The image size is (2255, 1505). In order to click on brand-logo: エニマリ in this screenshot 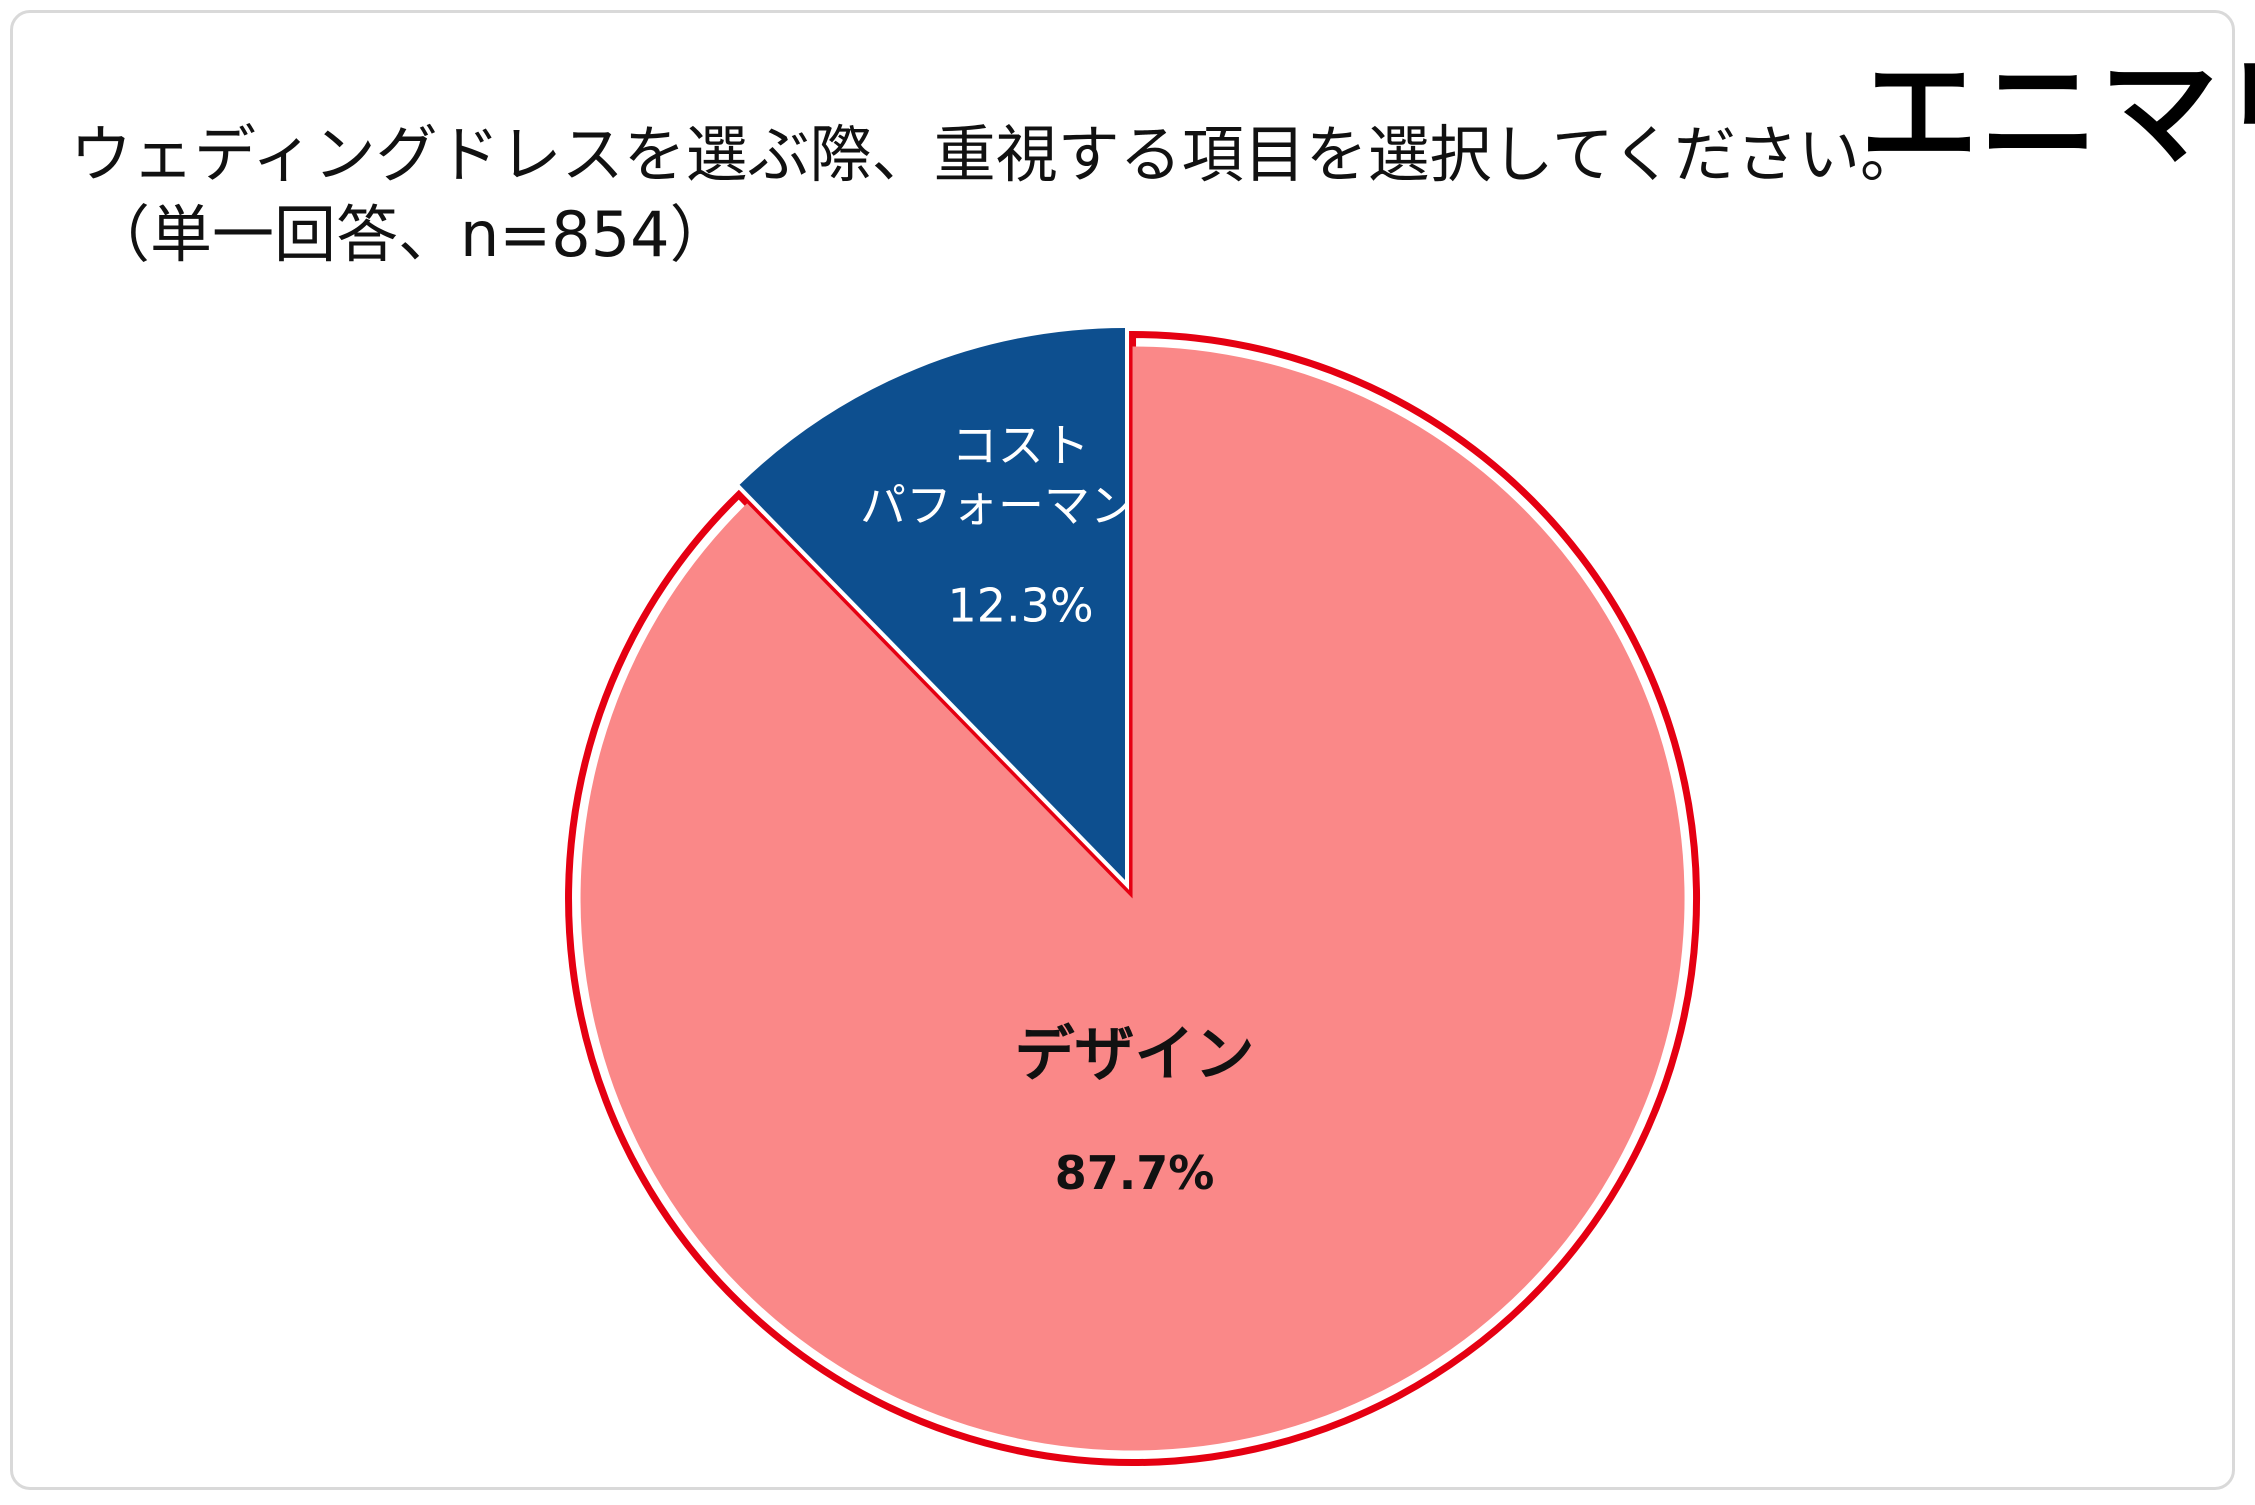, I will do `click(2057, 113)`.